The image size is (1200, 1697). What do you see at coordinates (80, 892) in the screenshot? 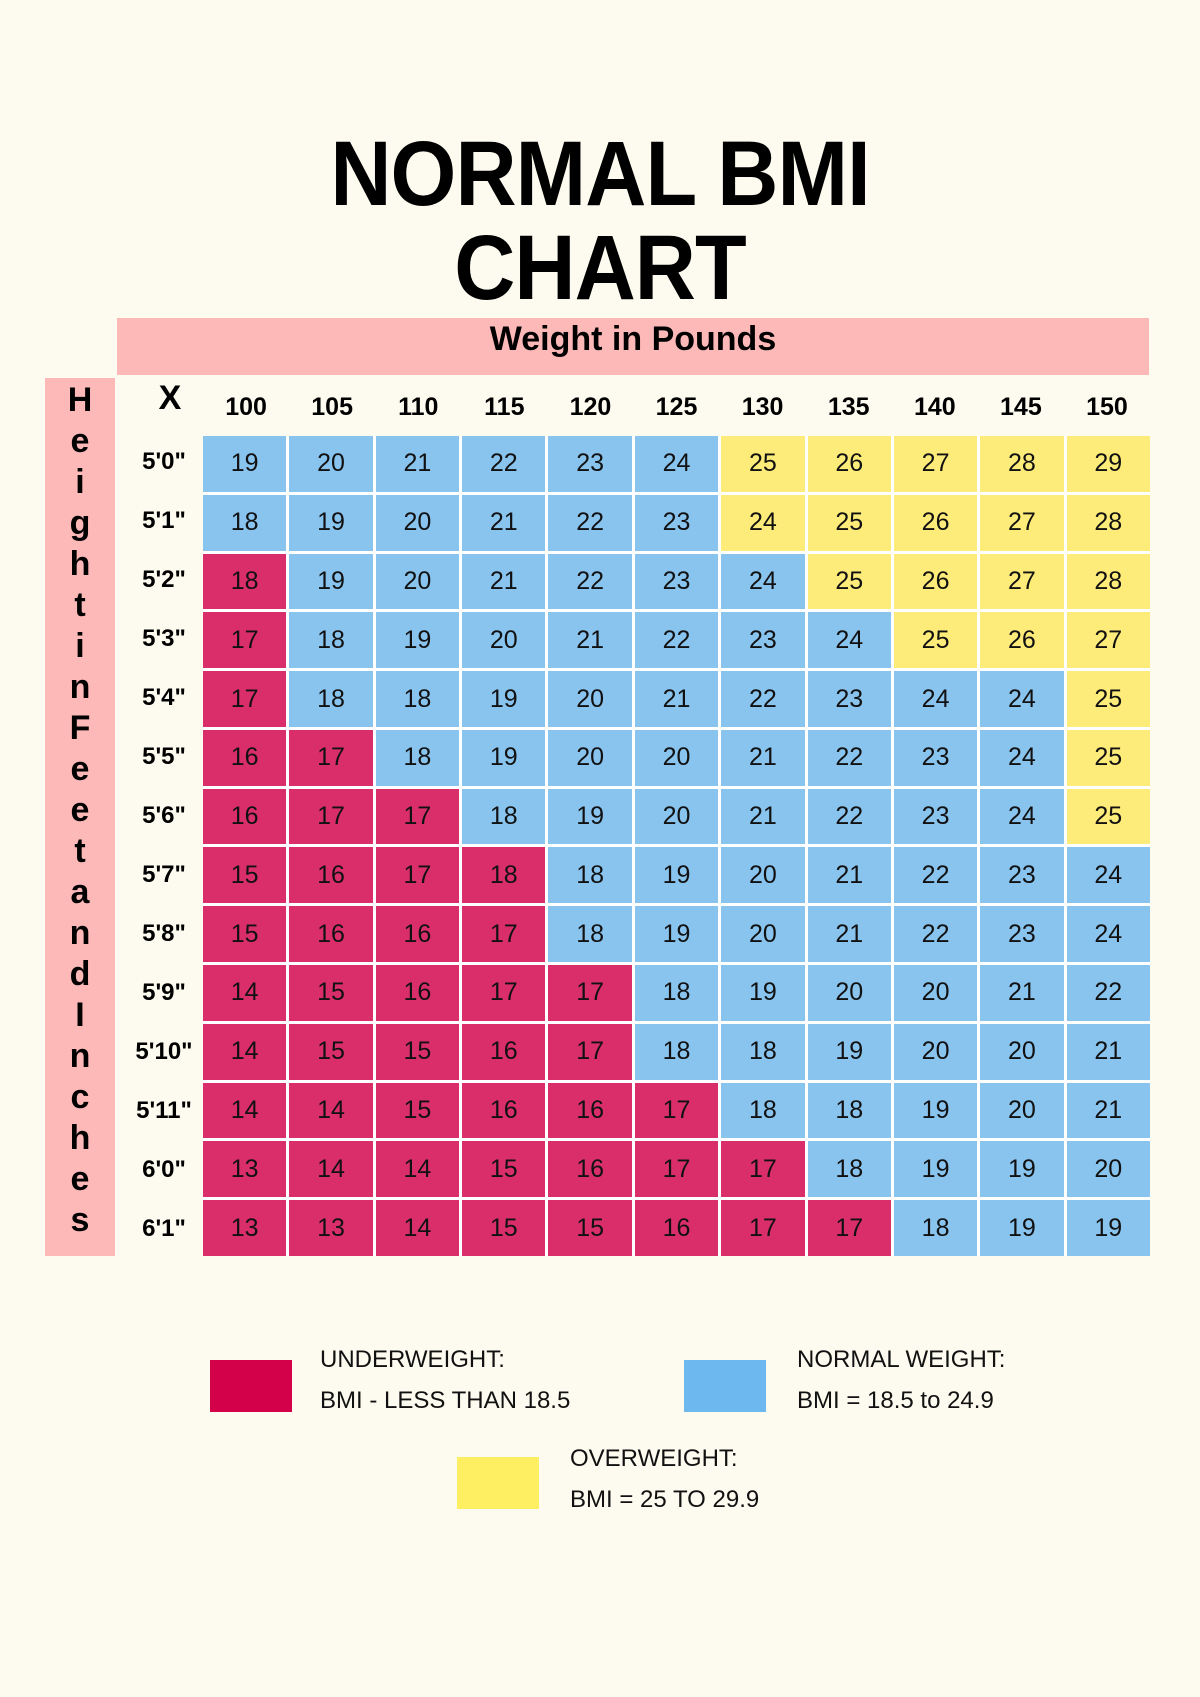
I see `y-axis-letter: a` at bounding box center [80, 892].